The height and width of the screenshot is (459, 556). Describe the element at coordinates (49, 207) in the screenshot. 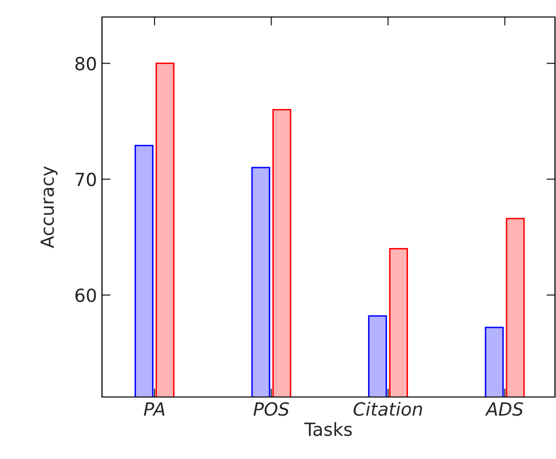

I see `y-axis-title: Accuracy` at that location.